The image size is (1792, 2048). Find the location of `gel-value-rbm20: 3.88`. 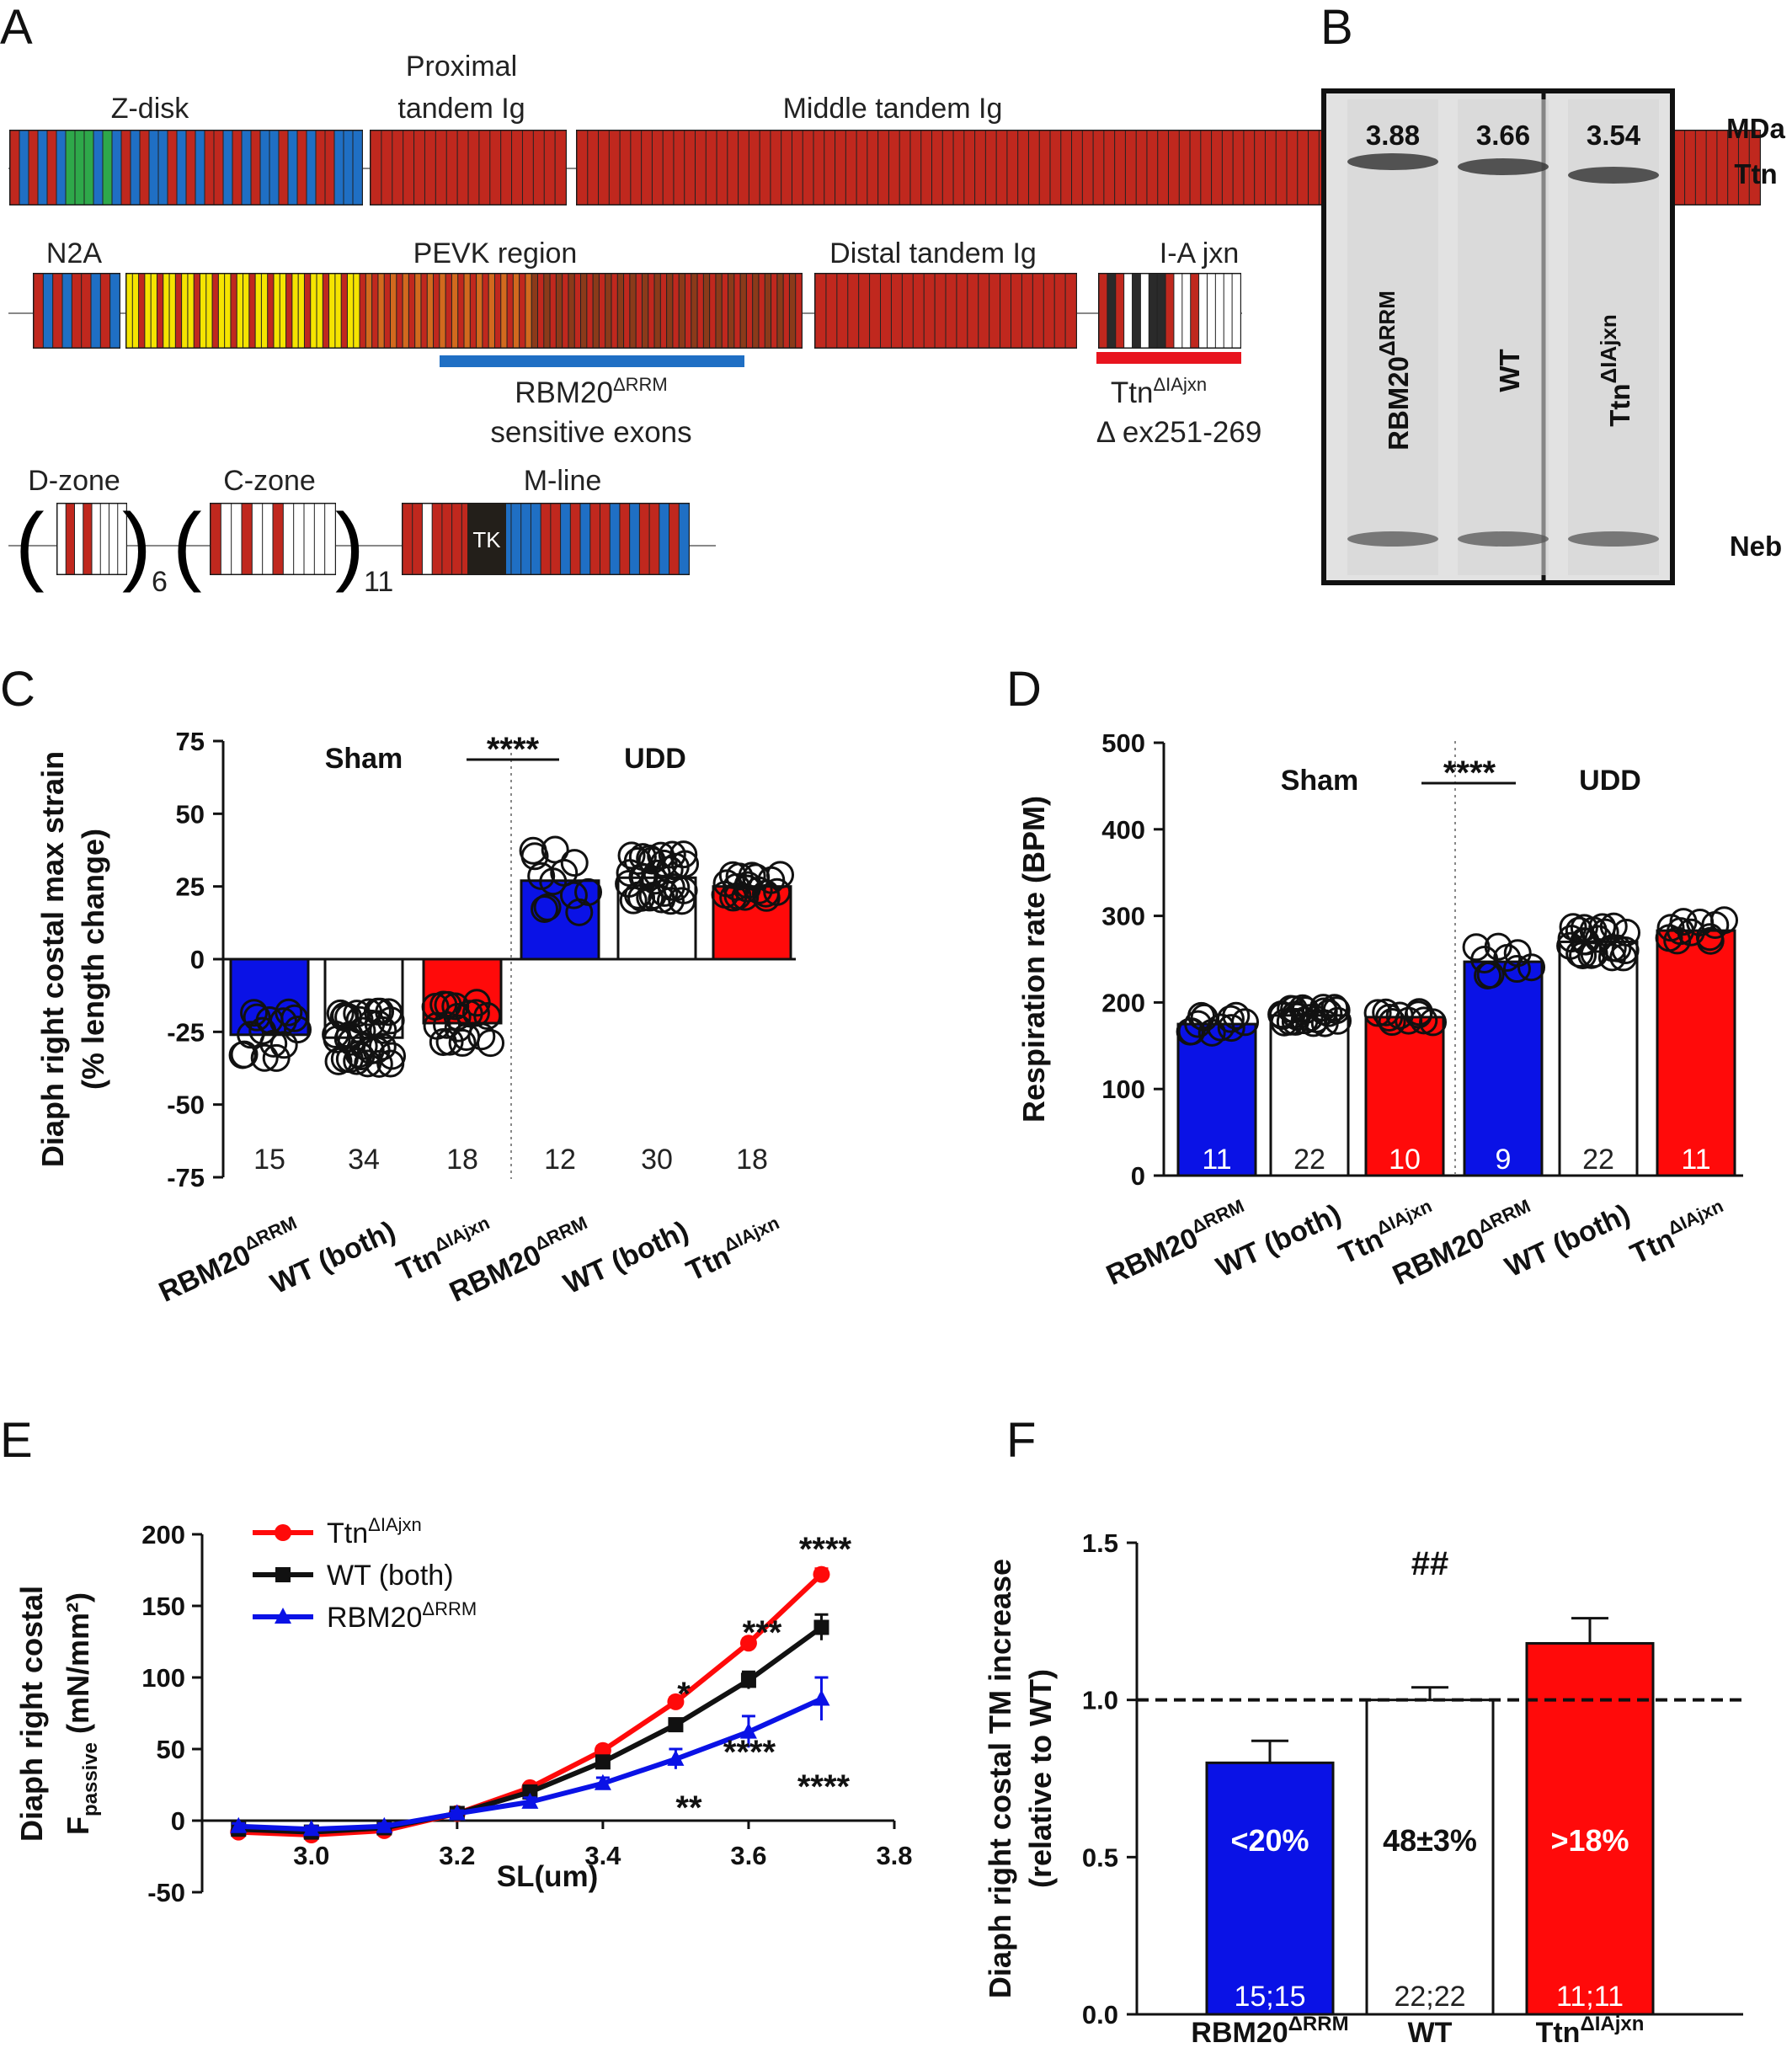

gel-value-rbm20: 3.88 is located at coordinates (1393, 135).